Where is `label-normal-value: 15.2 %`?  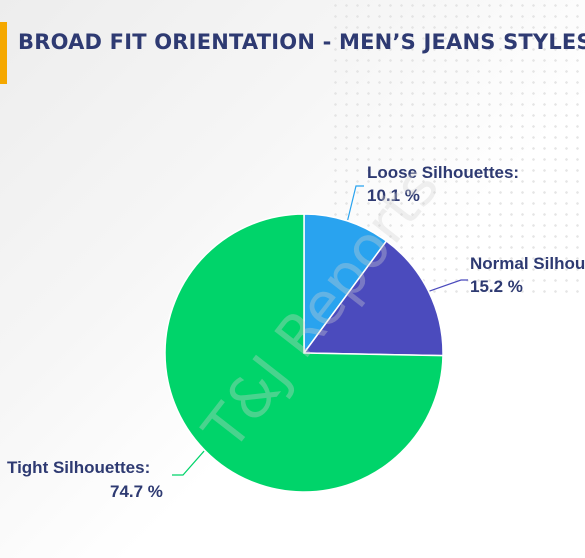
label-normal-value: 15.2 % is located at coordinates (496, 286).